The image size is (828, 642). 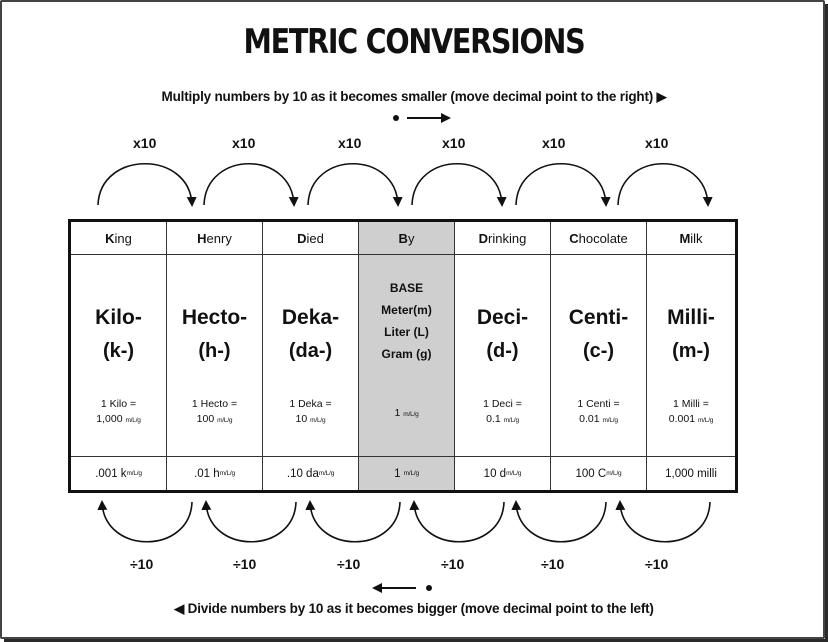 I want to click on relative-value-cell: .001 k m/L/g, so click(x=119, y=473).